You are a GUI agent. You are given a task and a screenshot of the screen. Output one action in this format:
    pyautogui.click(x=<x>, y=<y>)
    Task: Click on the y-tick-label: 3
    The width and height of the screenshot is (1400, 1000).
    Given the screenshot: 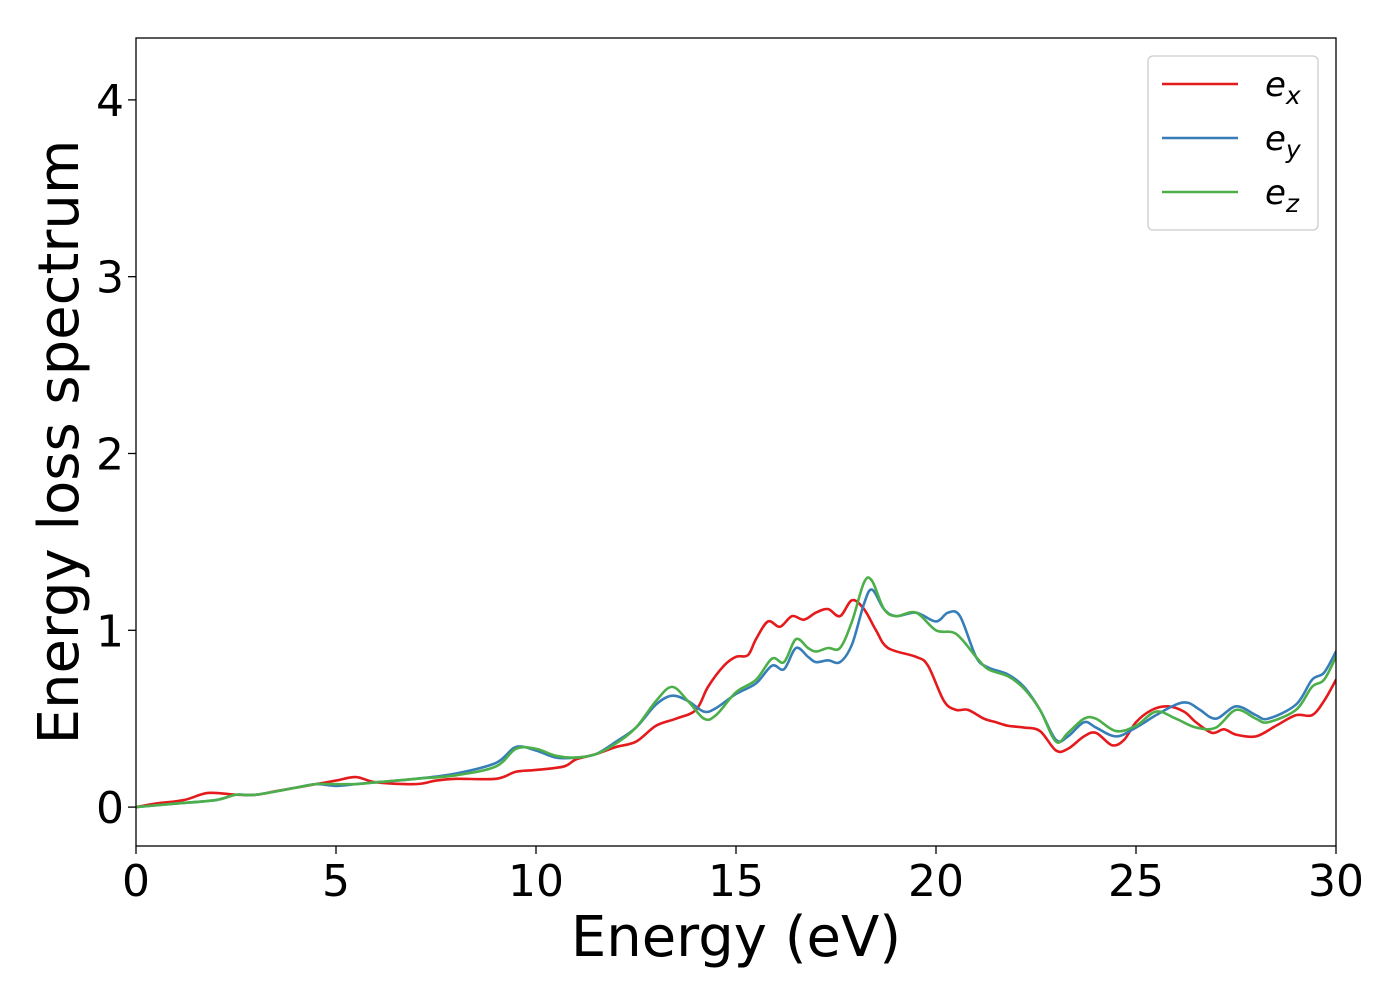 What is the action you would take?
    pyautogui.click(x=110, y=278)
    